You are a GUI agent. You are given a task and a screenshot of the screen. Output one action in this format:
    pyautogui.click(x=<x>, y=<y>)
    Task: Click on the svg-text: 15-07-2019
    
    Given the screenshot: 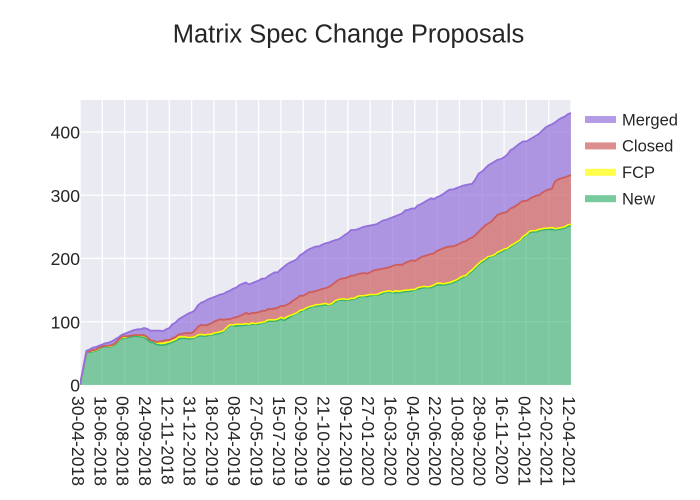 What is the action you would take?
    pyautogui.click(x=279, y=441)
    